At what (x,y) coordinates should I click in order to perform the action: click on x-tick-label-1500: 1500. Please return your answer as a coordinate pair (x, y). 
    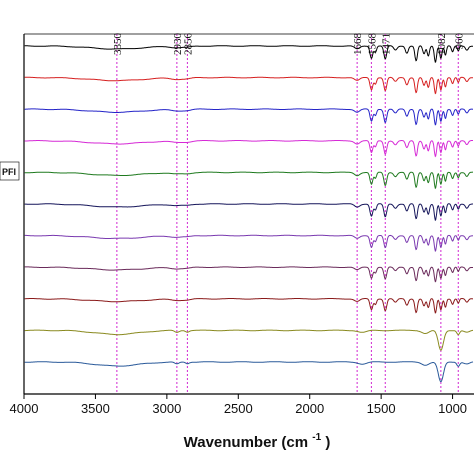
    Looking at the image, I should click on (381, 408).